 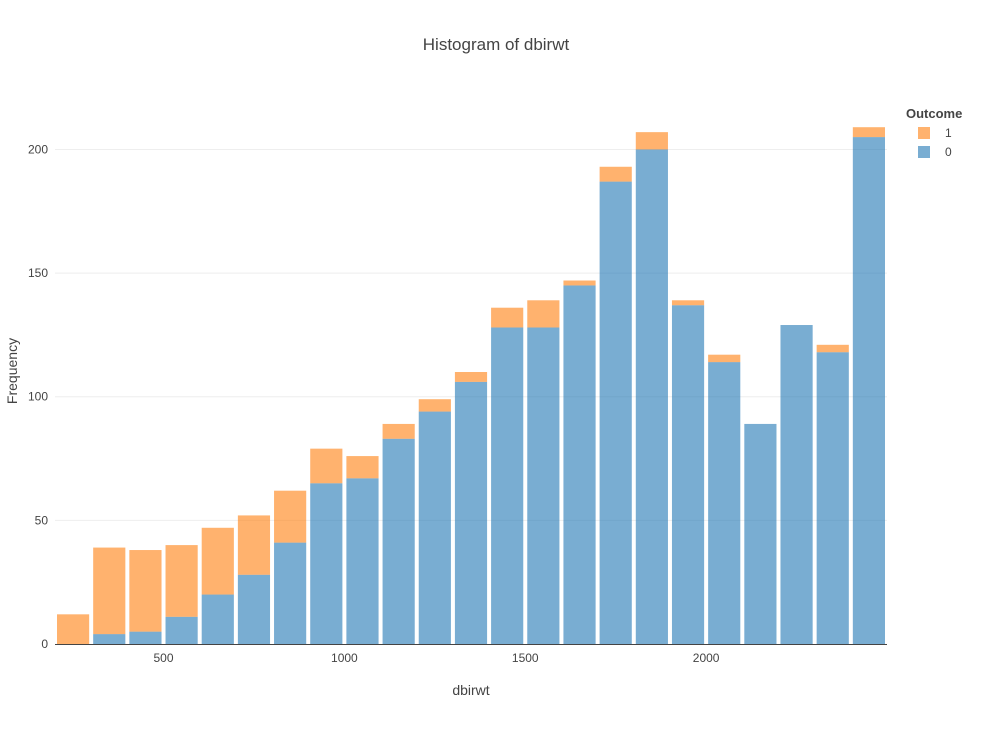 What do you see at coordinates (948, 133) in the screenshot?
I see `legend-label-1: 1` at bounding box center [948, 133].